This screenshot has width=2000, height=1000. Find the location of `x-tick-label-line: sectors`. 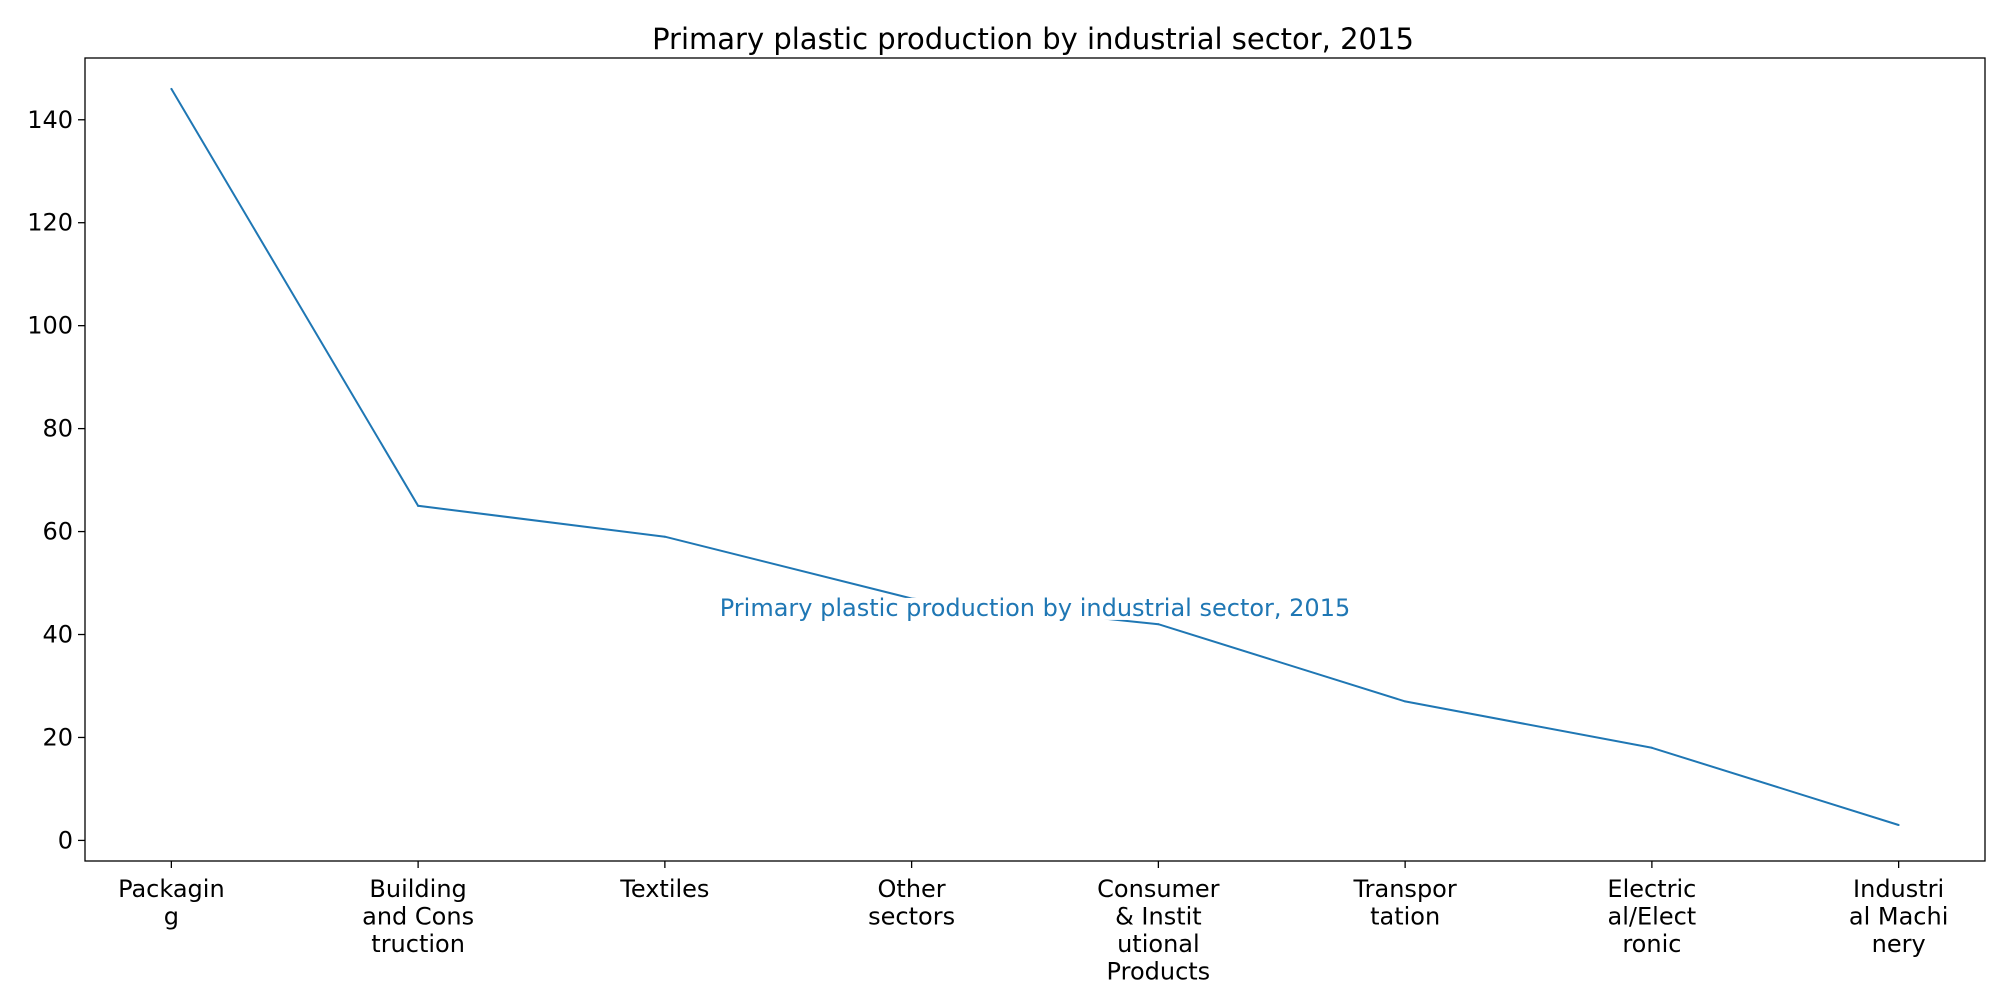

x-tick-label-line: sectors is located at coordinates (911, 917).